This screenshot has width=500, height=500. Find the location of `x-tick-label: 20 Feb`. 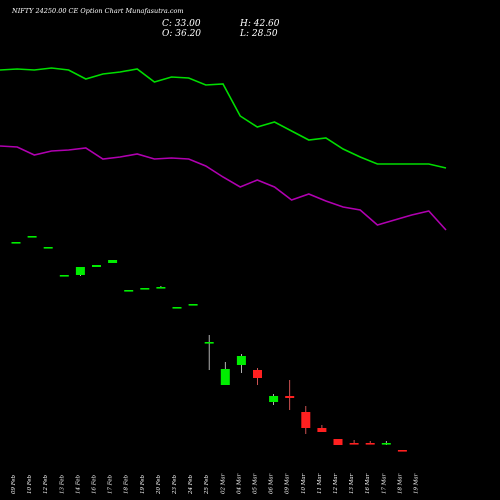

x-tick-label: 20 Feb is located at coordinates (159, 484).